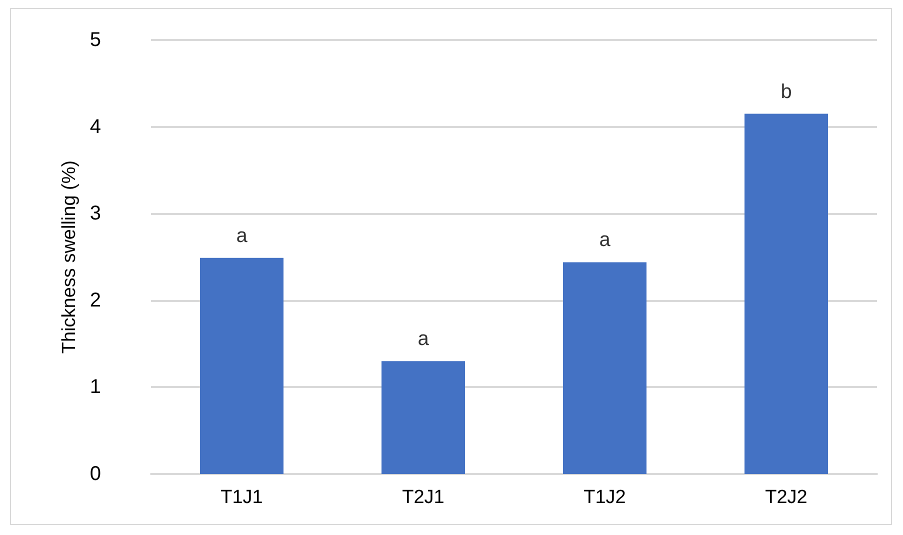 The width and height of the screenshot is (903, 535). Describe the element at coordinates (605, 497) in the screenshot. I see `x-tick-label: T1J2` at that location.